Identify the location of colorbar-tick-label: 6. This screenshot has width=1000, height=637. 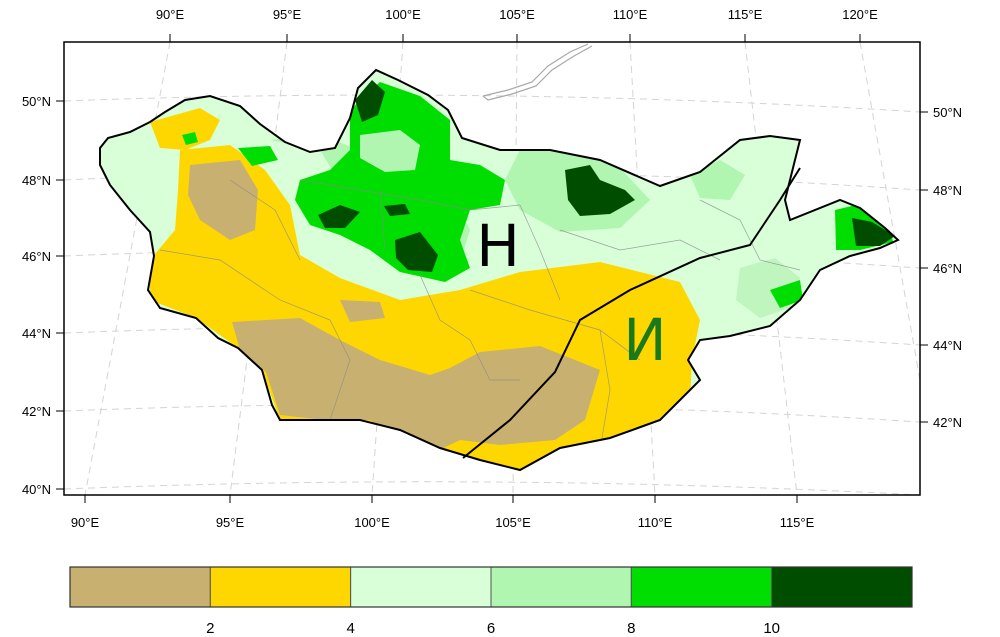
(491, 628).